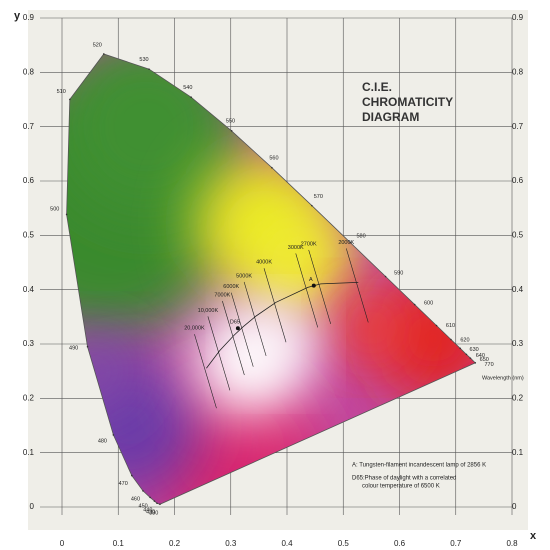  Describe the element at coordinates (273, 158) in the screenshot. I see `wavelength-label: 560` at that location.